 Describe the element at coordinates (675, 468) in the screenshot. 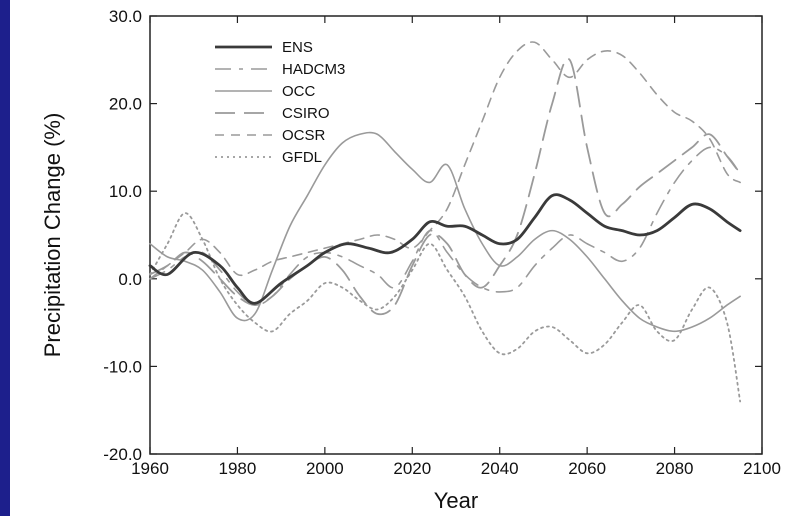

I see `x-tick-label-2080: 2080` at that location.